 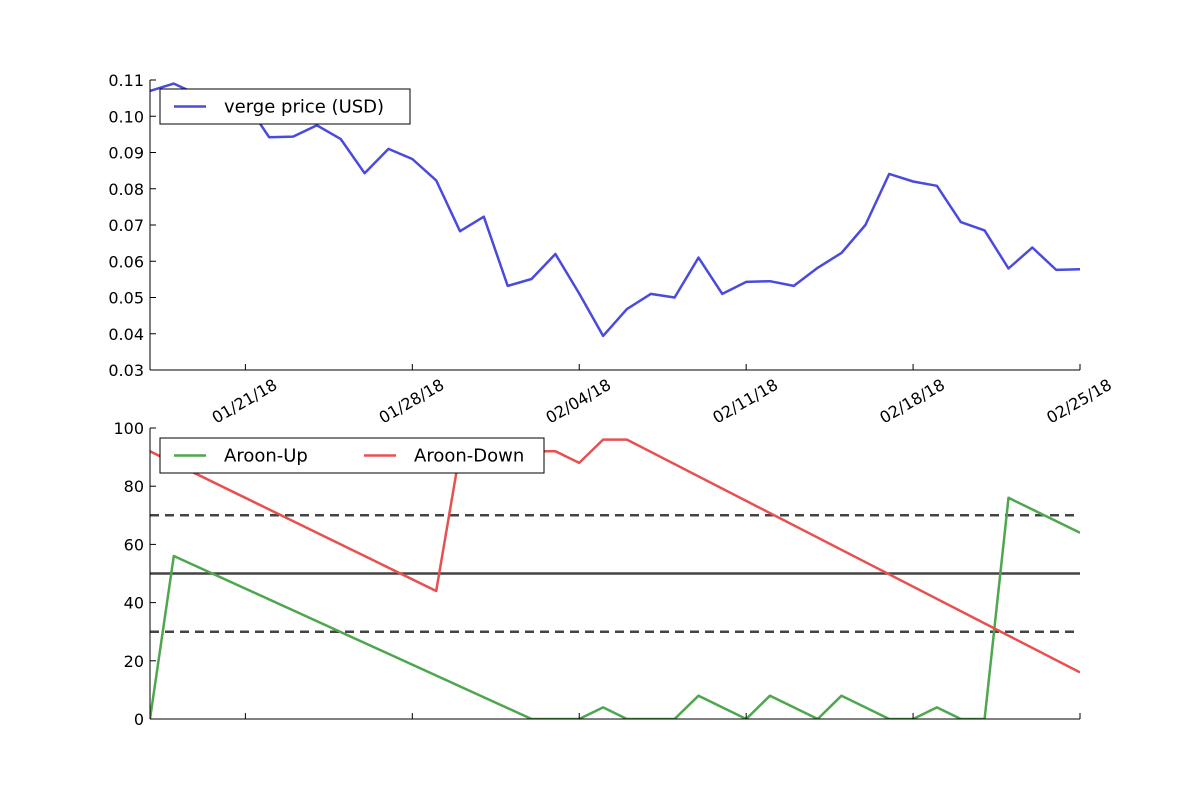 What do you see at coordinates (912, 401) in the screenshot?
I see `x-tick-label: 02/18/18` at bounding box center [912, 401].